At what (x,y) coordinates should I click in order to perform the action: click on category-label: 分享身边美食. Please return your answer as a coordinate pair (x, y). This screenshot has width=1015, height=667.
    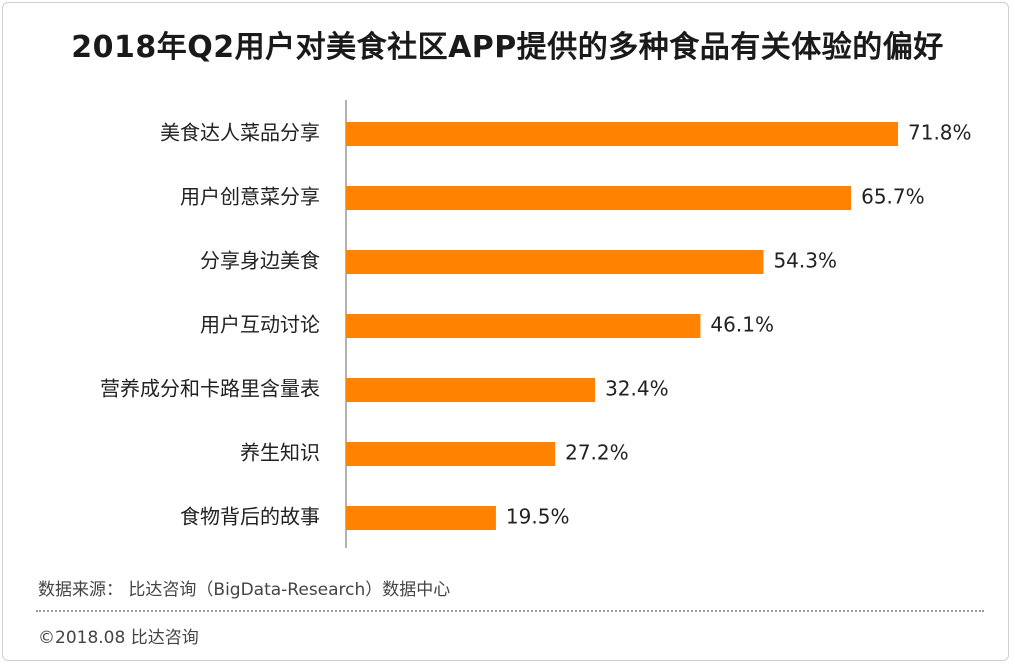
    Looking at the image, I should click on (260, 261).